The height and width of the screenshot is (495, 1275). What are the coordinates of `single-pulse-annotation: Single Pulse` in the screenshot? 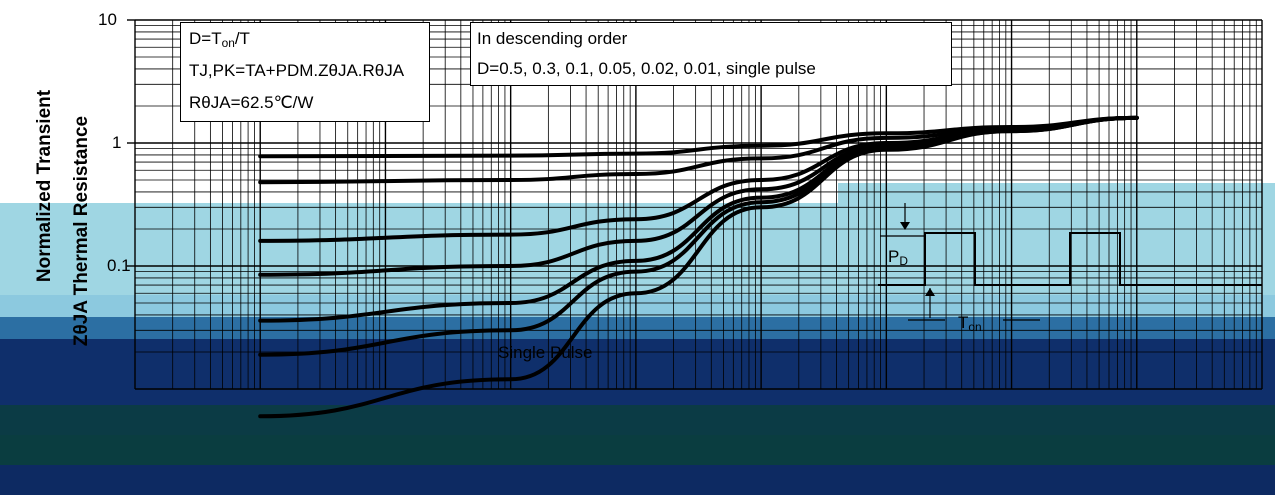 It's located at (545, 352).